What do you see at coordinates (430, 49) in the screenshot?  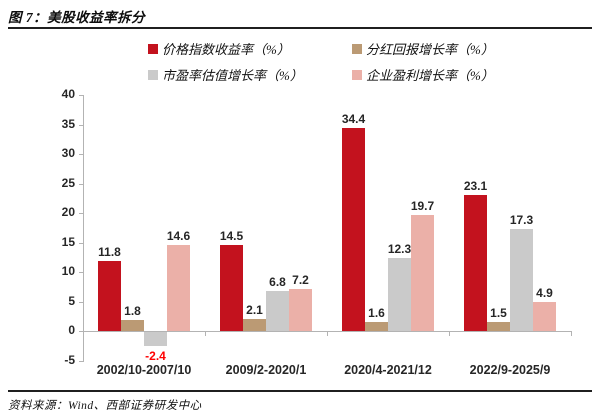 I see `legend-label-dividend: 分红回报增长率（%）` at bounding box center [430, 49].